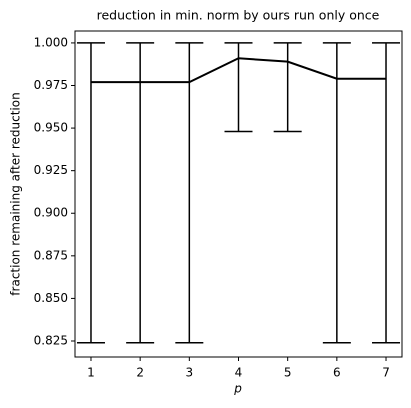 This screenshot has width=411, height=408. Describe the element at coordinates (288, 373) in the screenshot. I see `x-tick-label: 5` at that location.